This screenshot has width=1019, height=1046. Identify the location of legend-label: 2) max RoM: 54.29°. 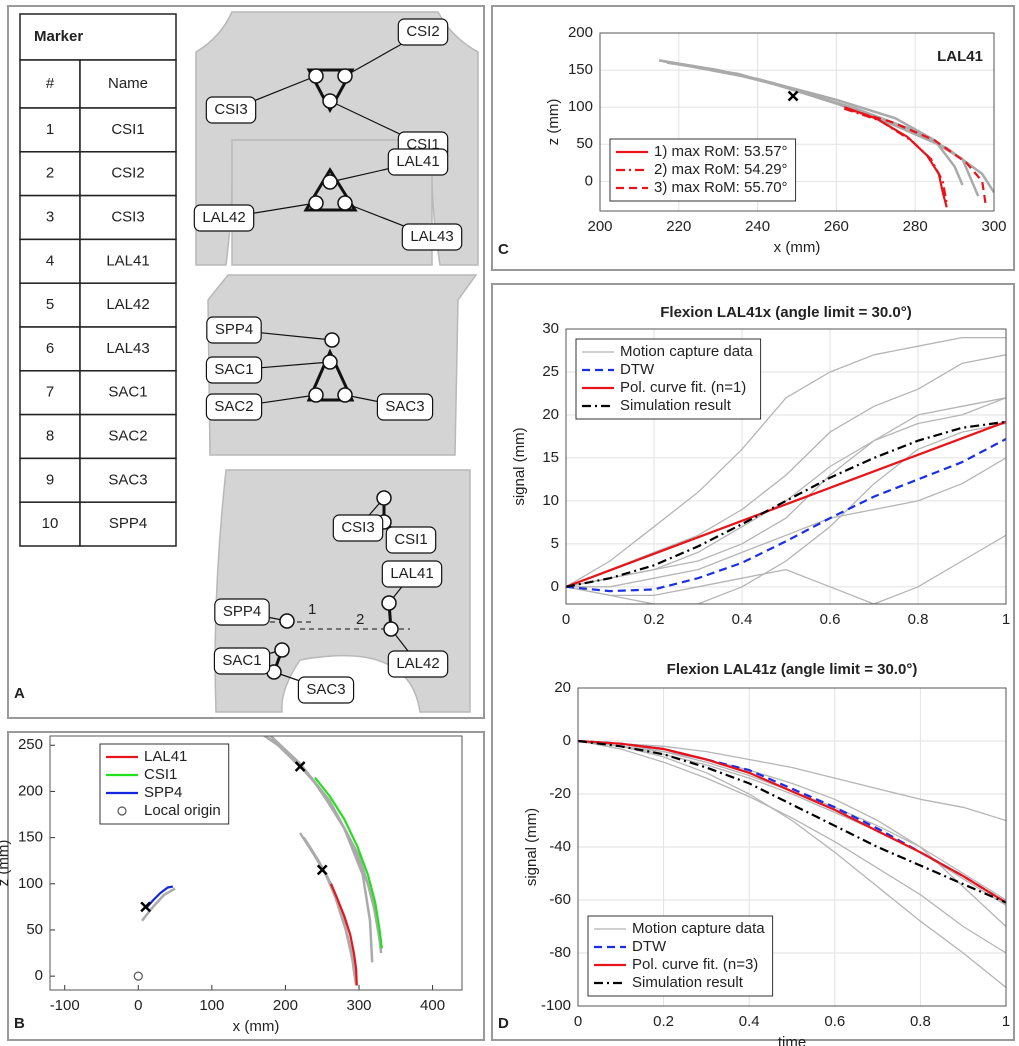
(721, 169).